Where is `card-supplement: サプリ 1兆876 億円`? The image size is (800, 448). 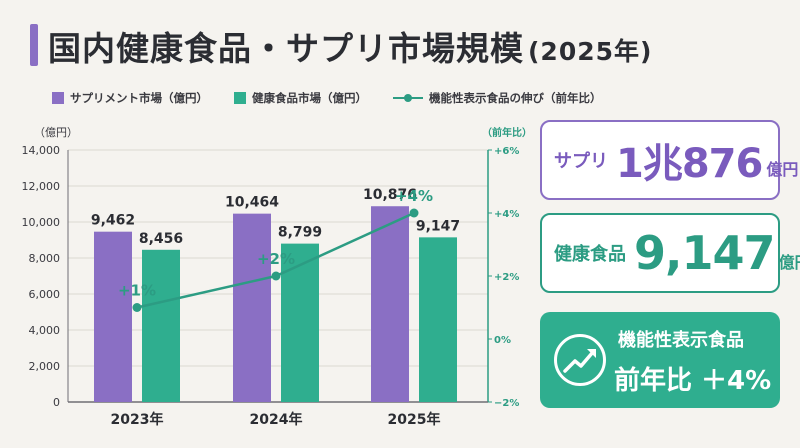
card-supplement: サプリ 1兆876 億円 is located at coordinates (669, 160).